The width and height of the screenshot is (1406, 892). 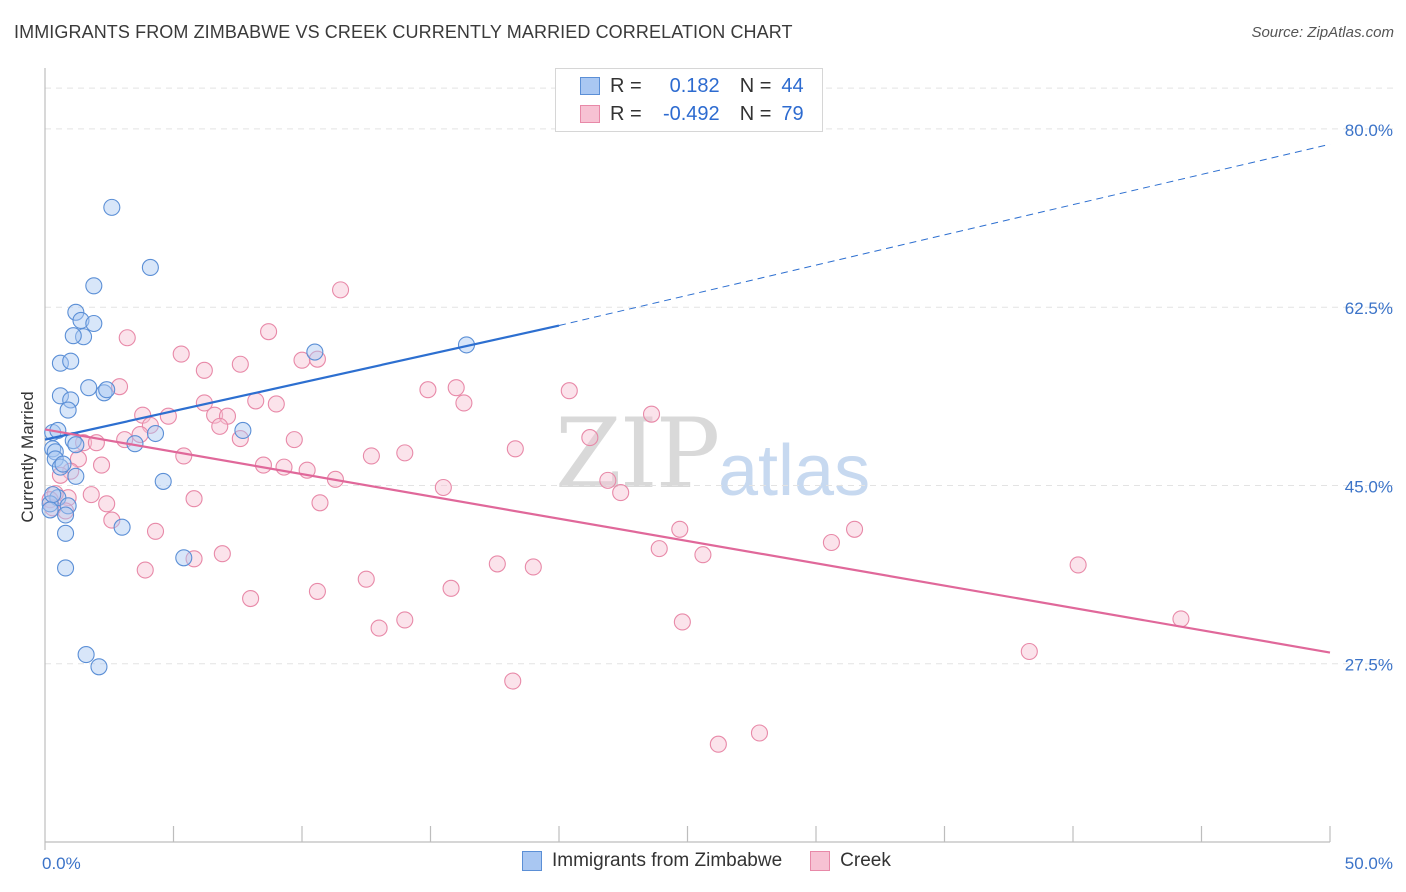 I want to click on legend-row-zimbabwe: R = 0.182 N = 44, so click(x=692, y=86).